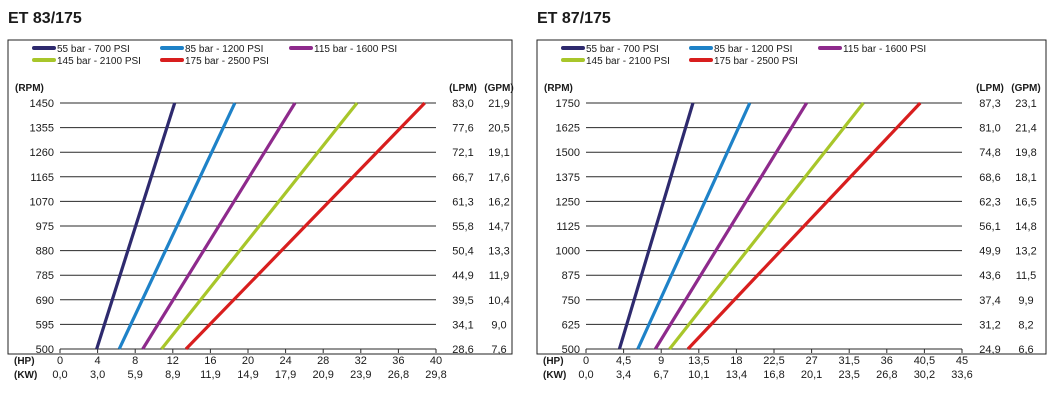 This screenshot has height=402, width=1062. I want to click on lpm-value: 56,1, so click(989, 227).